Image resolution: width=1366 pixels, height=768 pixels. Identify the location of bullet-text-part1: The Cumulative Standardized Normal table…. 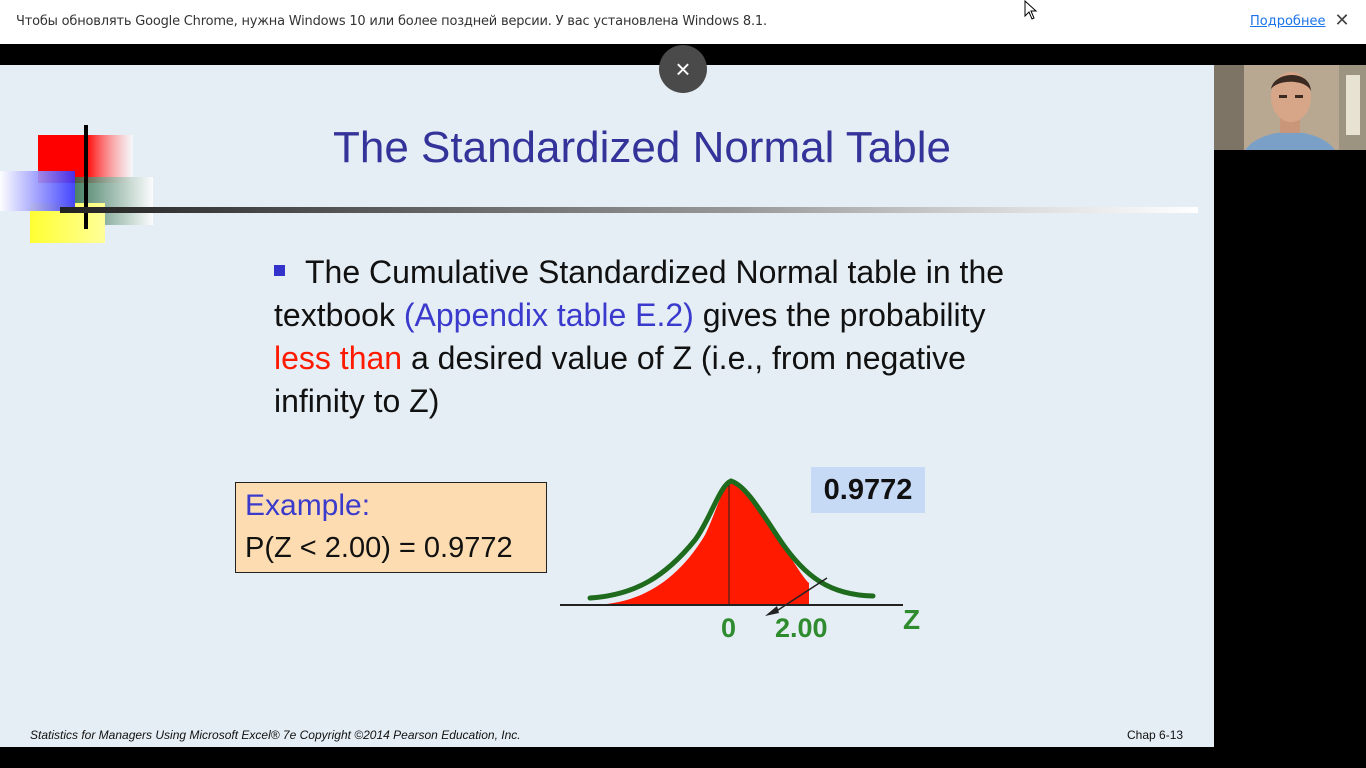
(639, 293).